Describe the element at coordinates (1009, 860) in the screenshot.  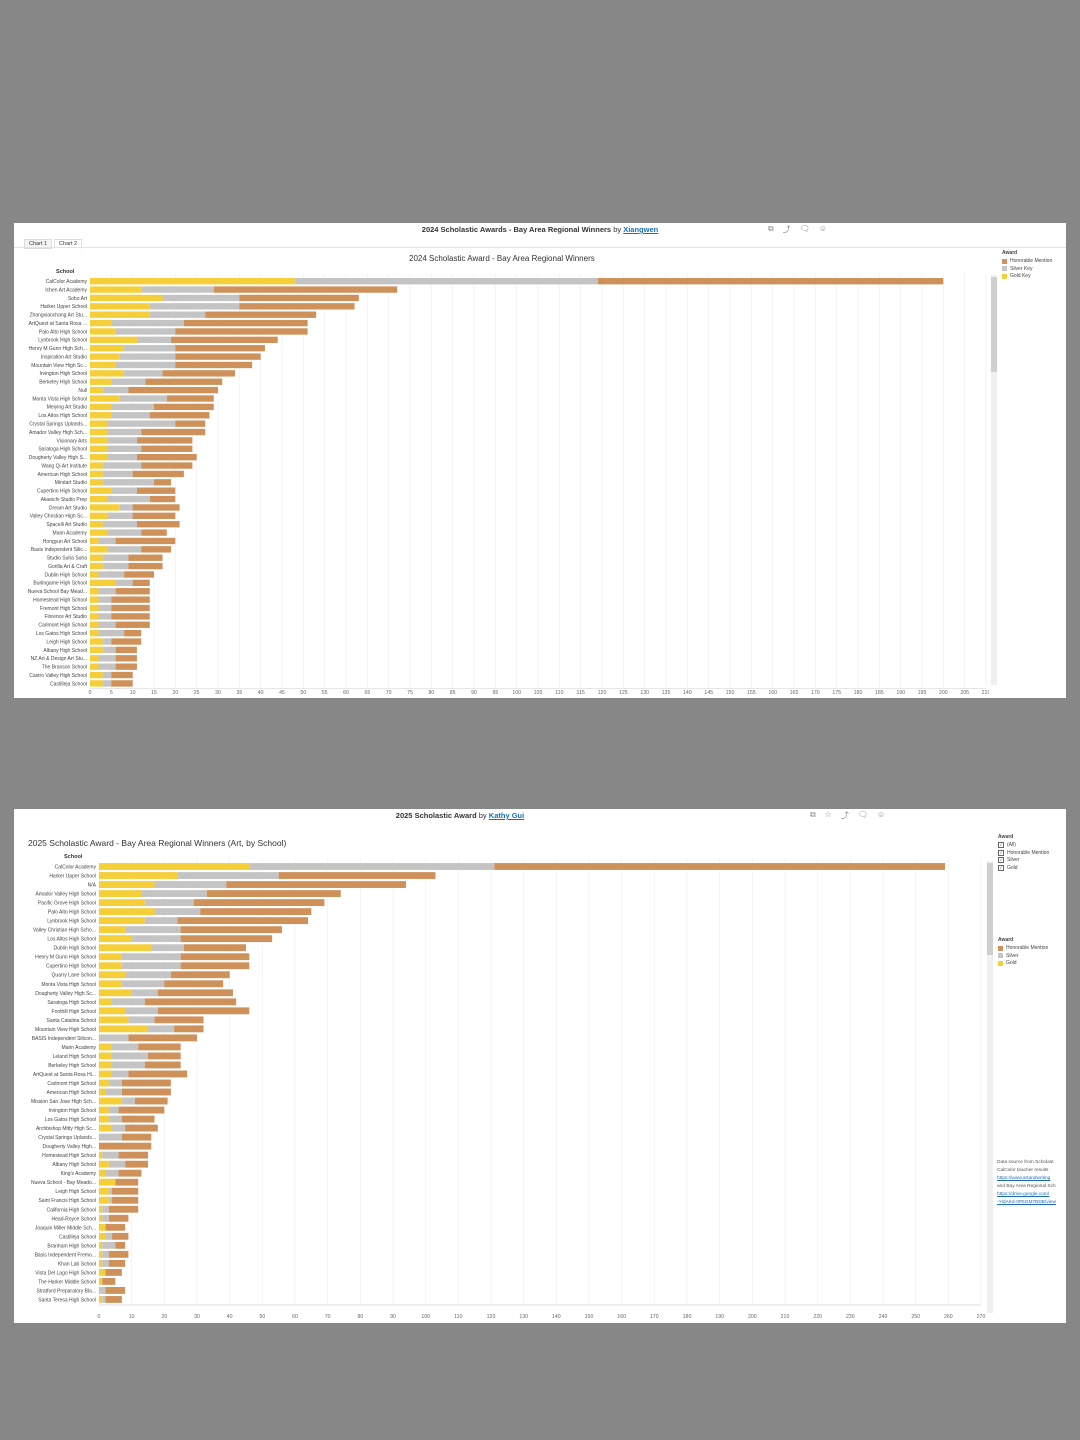
I see `filter-option-silver: ✓ Silver` at that location.